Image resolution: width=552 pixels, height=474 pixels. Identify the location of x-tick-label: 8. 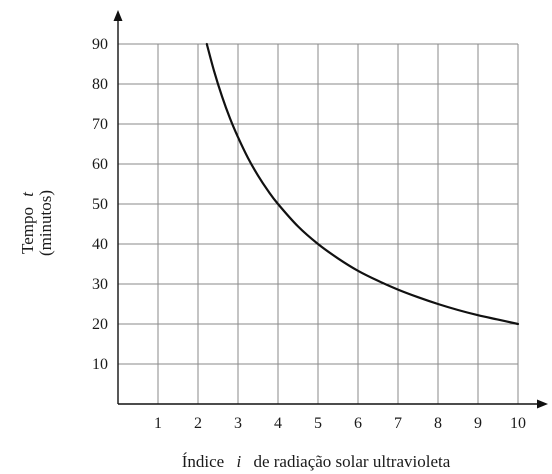
(438, 423).